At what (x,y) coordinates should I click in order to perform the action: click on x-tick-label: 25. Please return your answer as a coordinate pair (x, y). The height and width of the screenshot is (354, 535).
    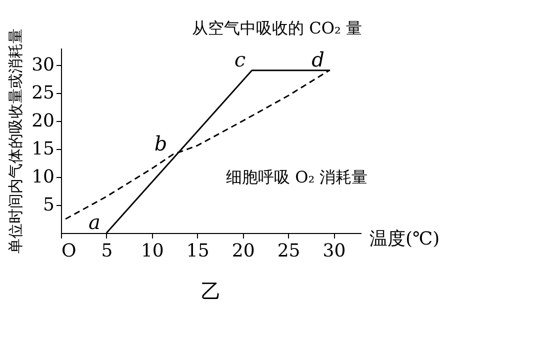
    Looking at the image, I should click on (288, 251).